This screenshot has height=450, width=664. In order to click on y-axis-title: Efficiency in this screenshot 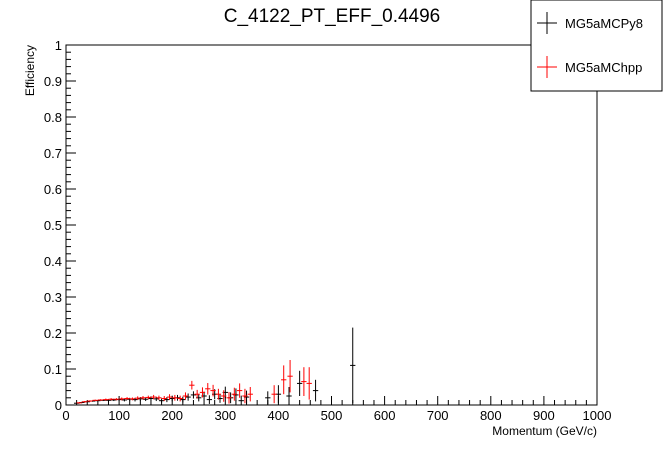, I will do `click(30, 70)`.